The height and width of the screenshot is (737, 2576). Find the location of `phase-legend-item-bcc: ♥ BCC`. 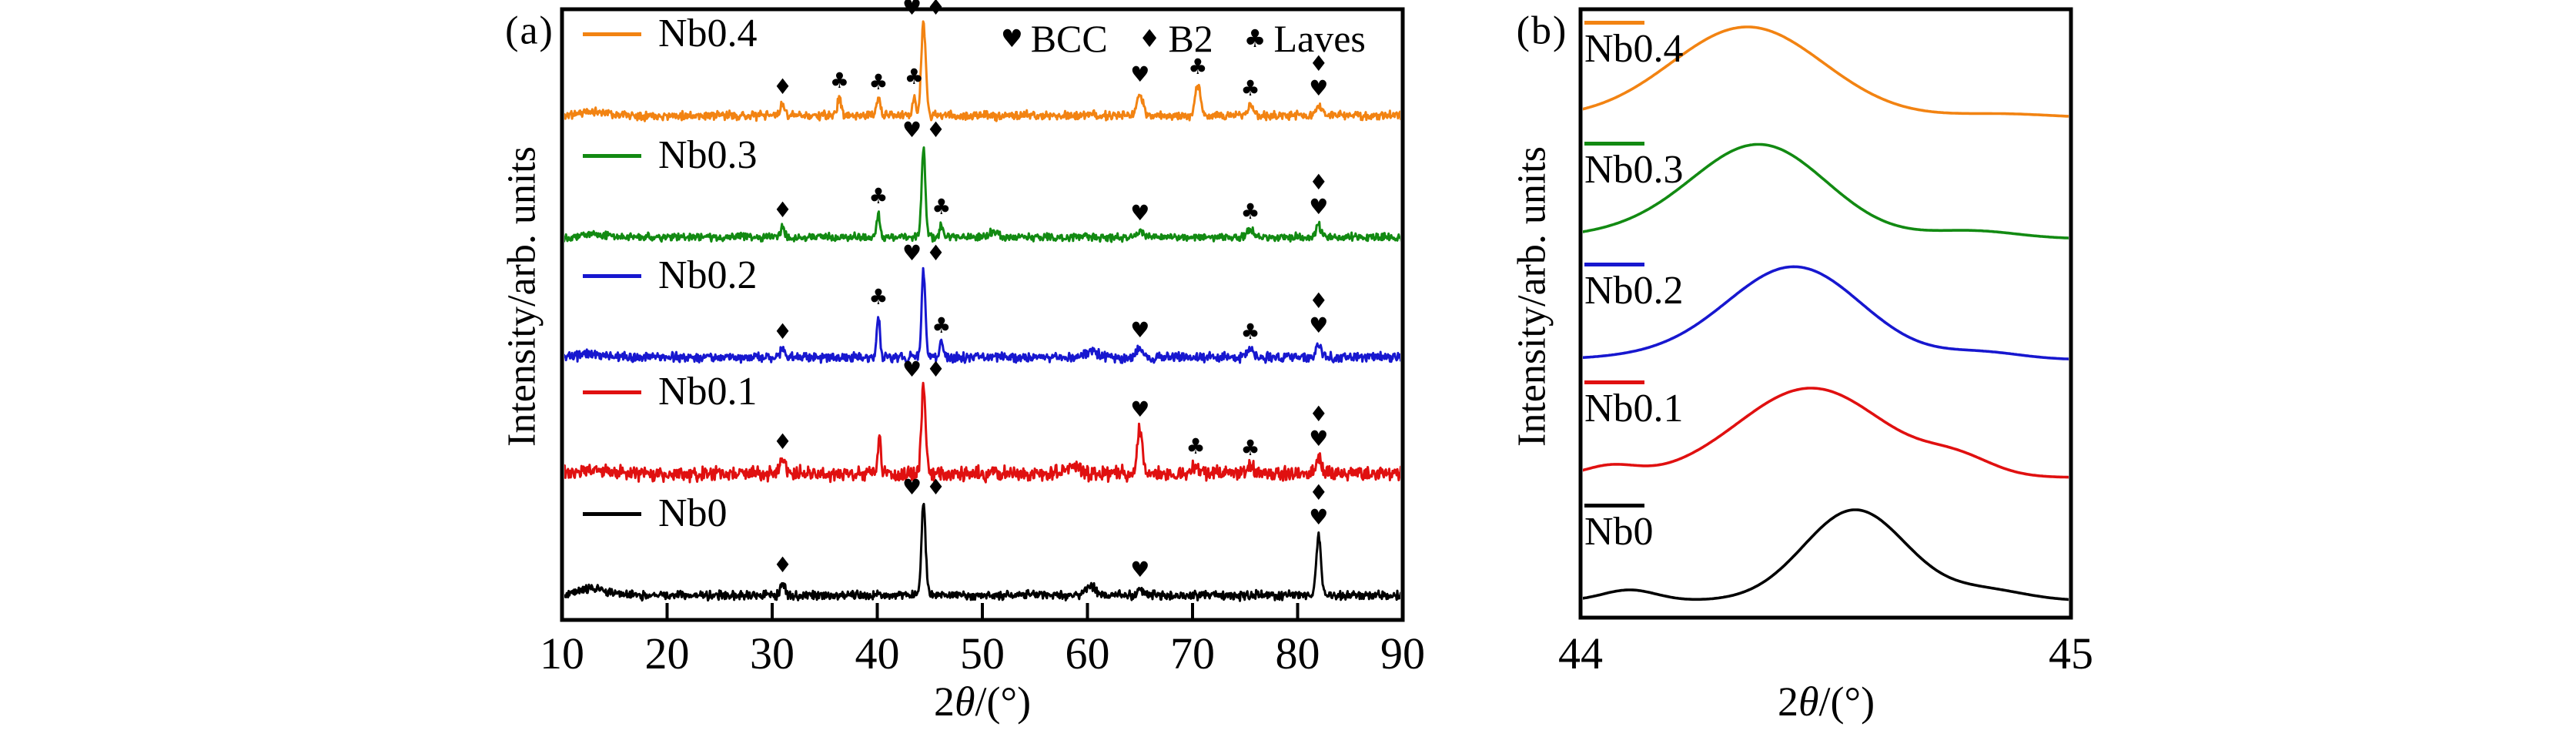

phase-legend-item-bcc: ♥ BCC is located at coordinates (1055, 38).